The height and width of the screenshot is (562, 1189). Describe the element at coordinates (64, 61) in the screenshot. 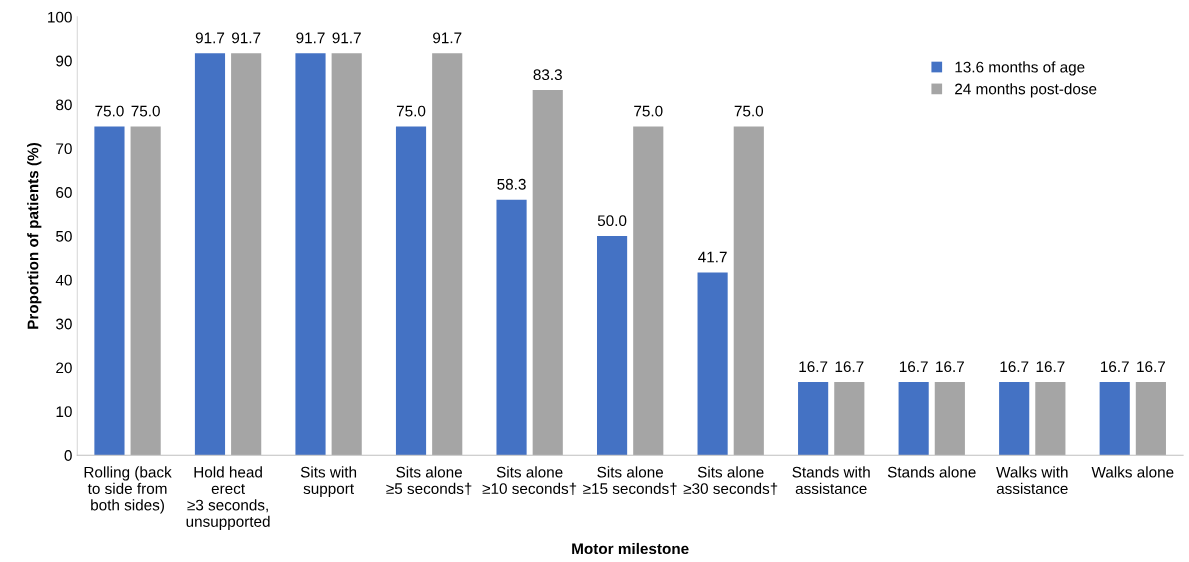

I see `y-tick-label: 90` at that location.